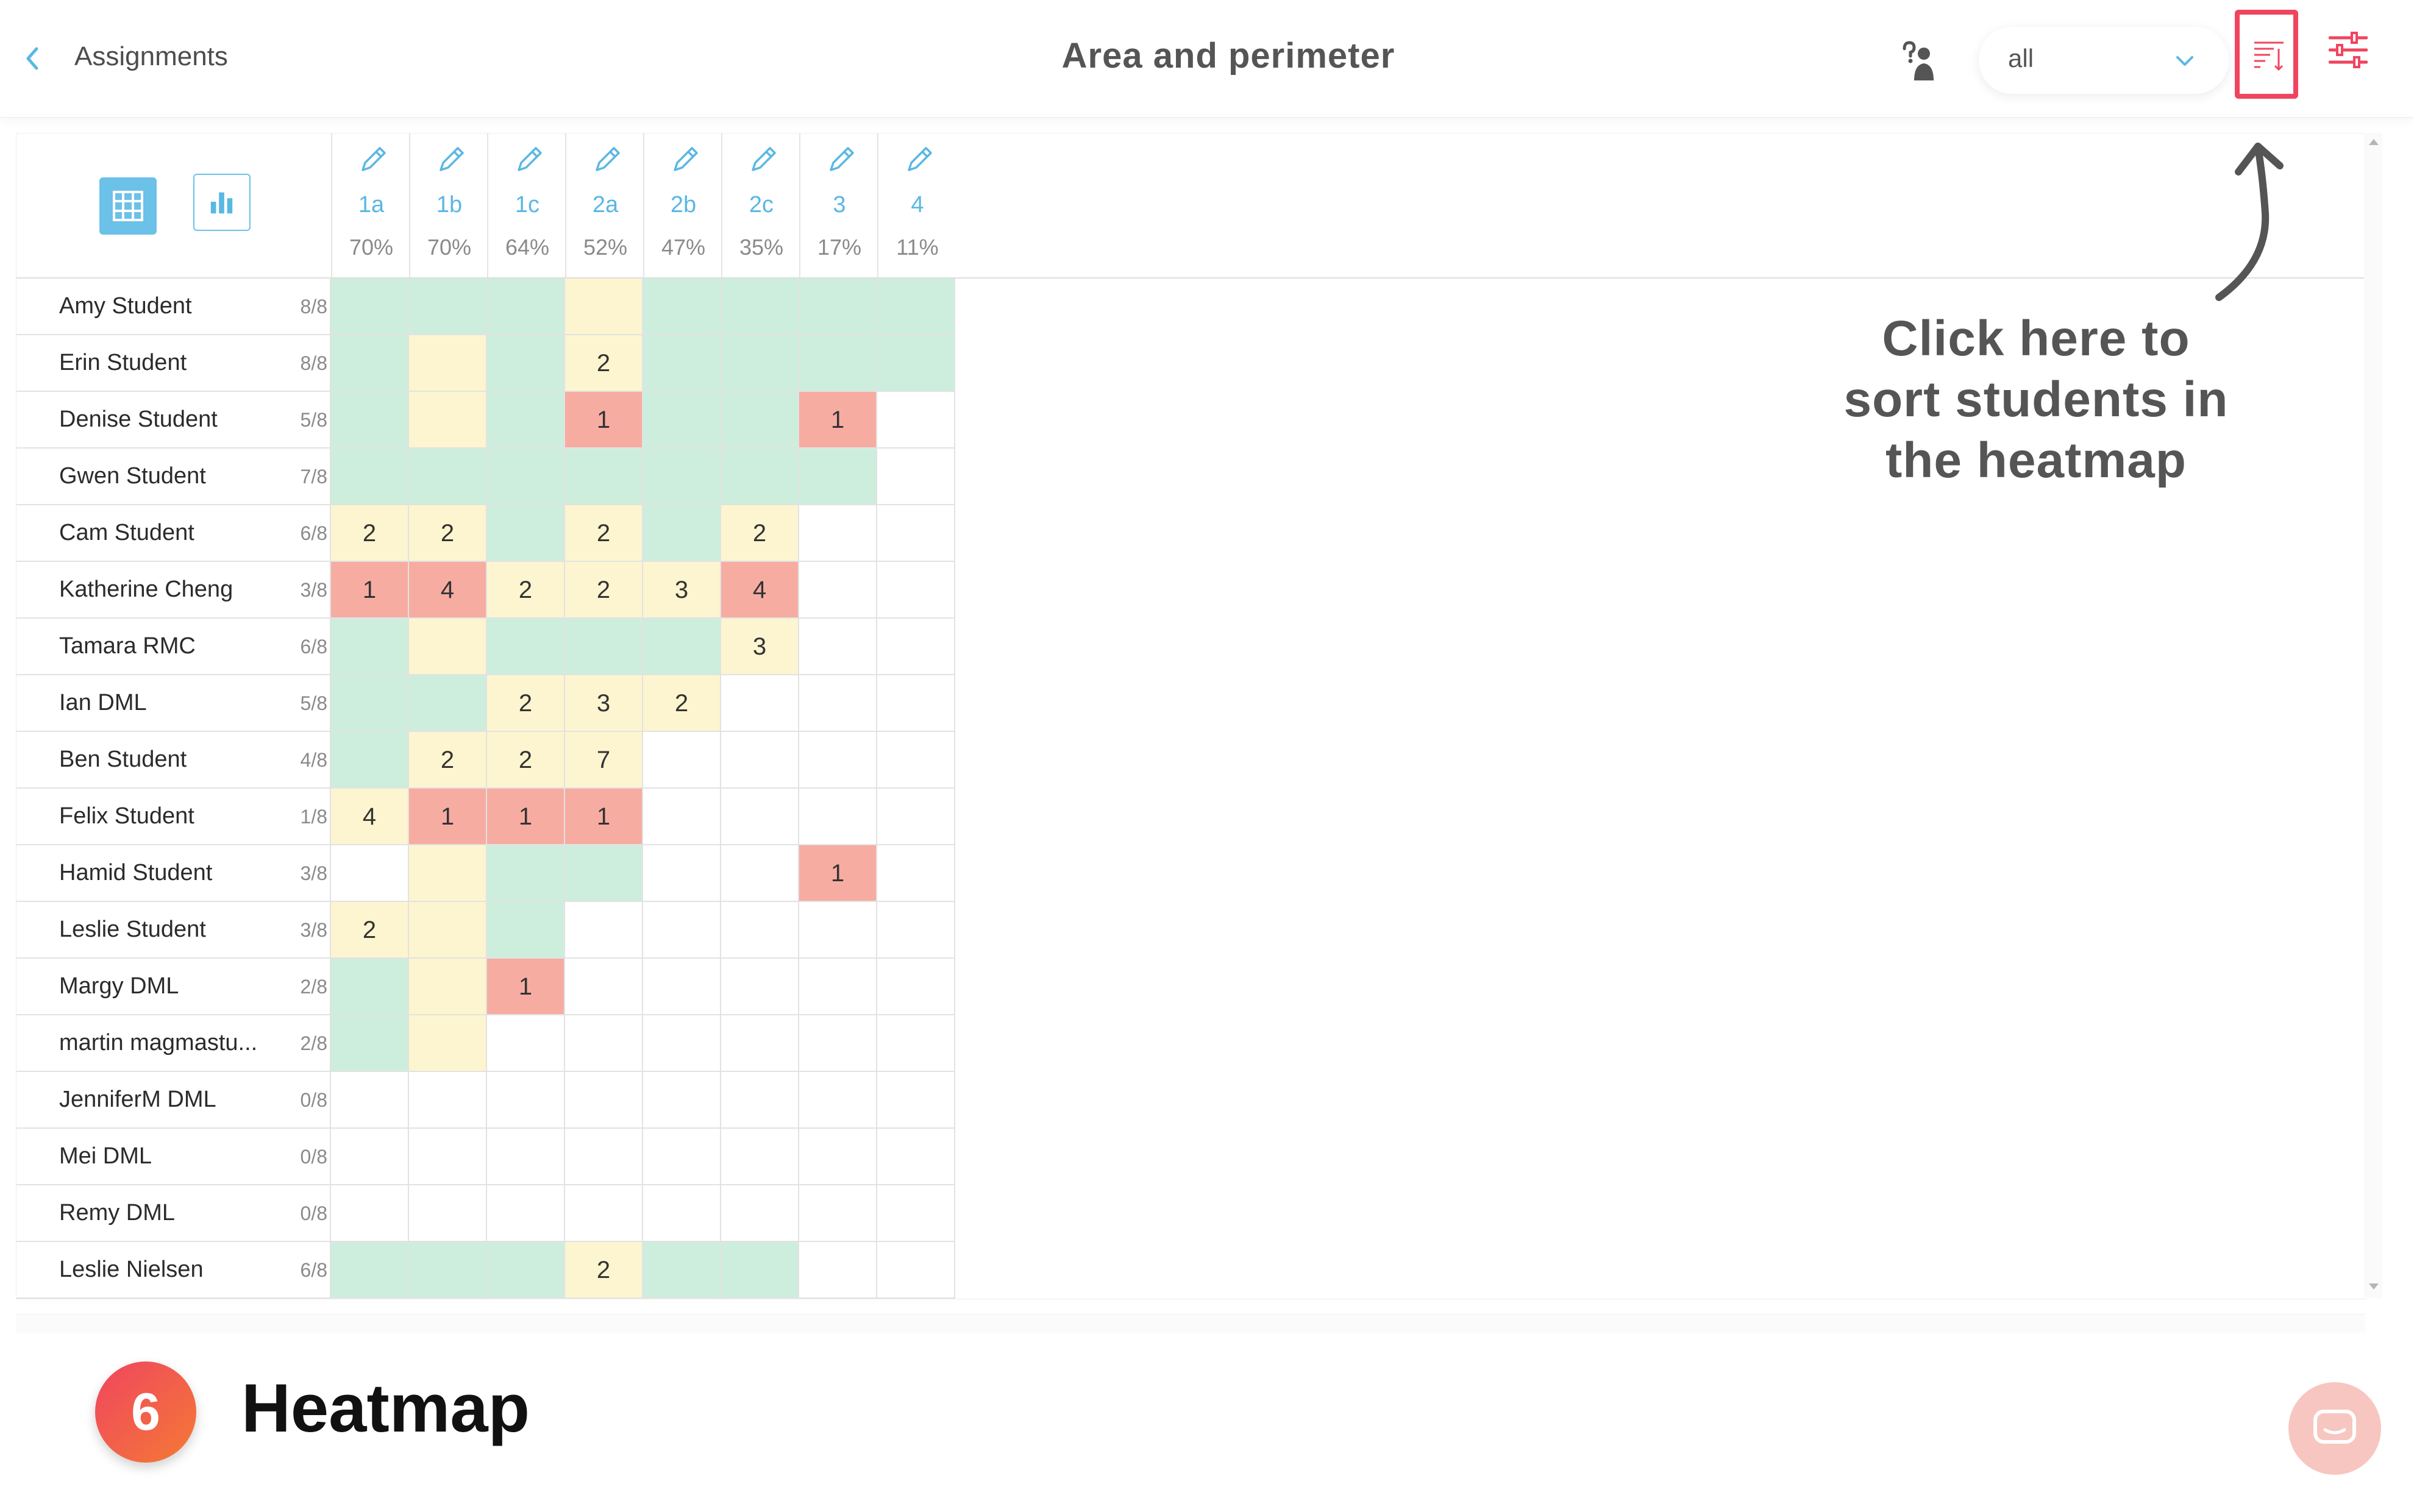  I want to click on question-column-header: 2b 47%, so click(682, 205).